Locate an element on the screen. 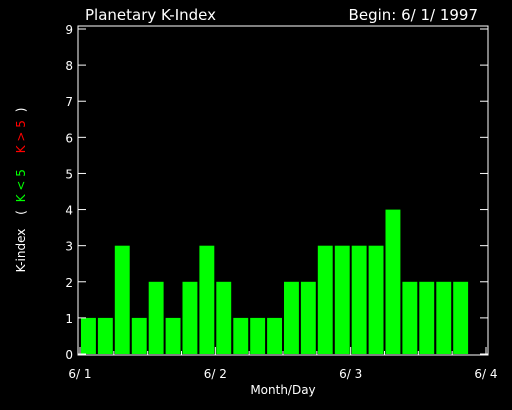 The height and width of the screenshot is (410, 512). y-tick-label: 8 is located at coordinates (69, 66).